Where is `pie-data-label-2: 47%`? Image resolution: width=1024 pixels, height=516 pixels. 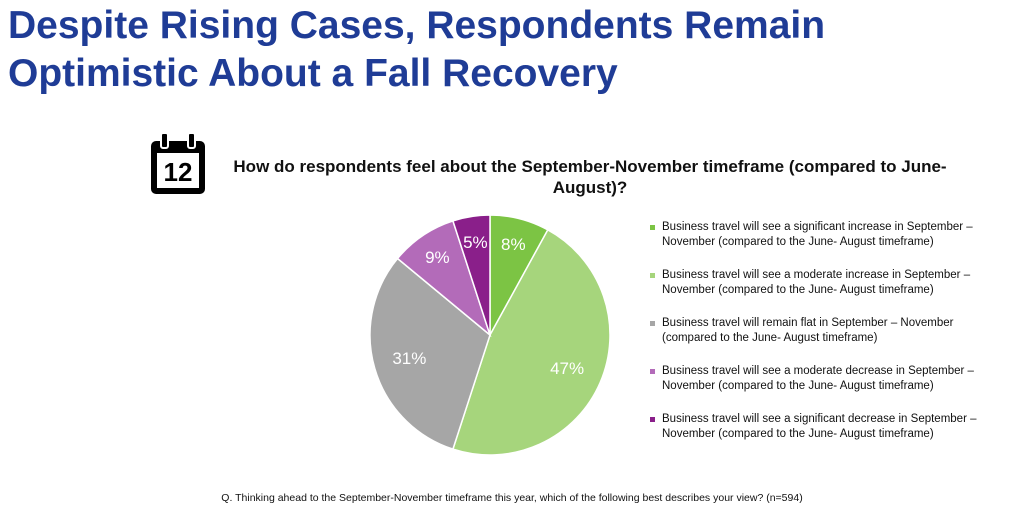 pie-data-label-2: 47% is located at coordinates (567, 368).